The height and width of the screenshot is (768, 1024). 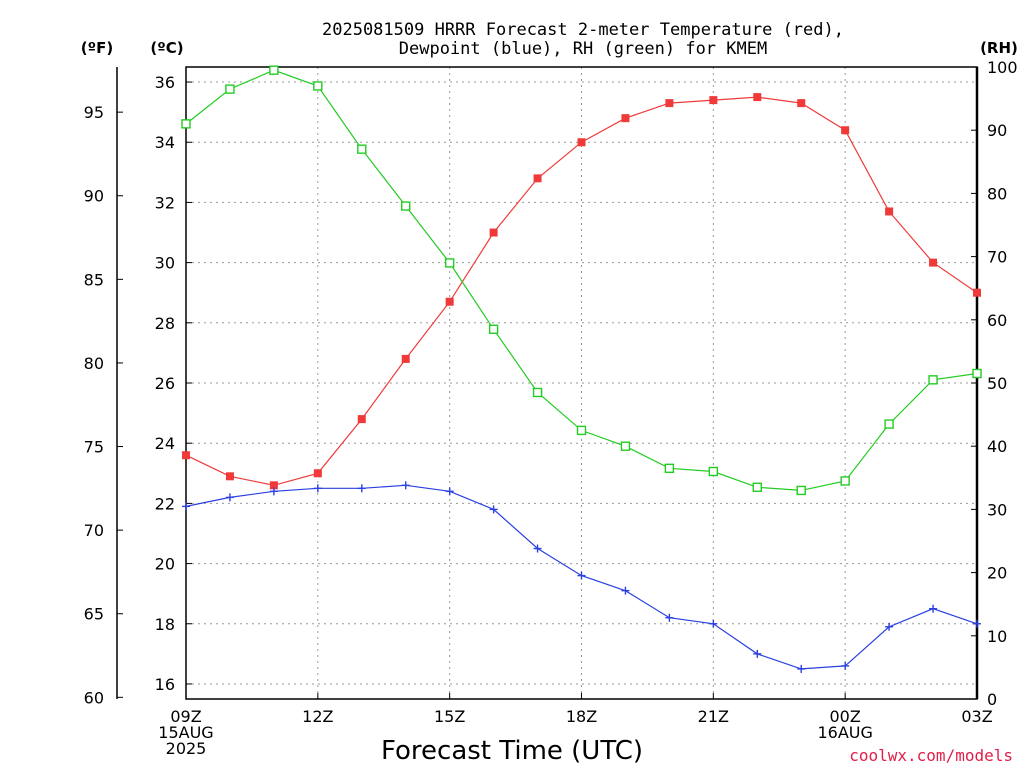 I want to click on x-tick-label: 2025, so click(x=186, y=748).